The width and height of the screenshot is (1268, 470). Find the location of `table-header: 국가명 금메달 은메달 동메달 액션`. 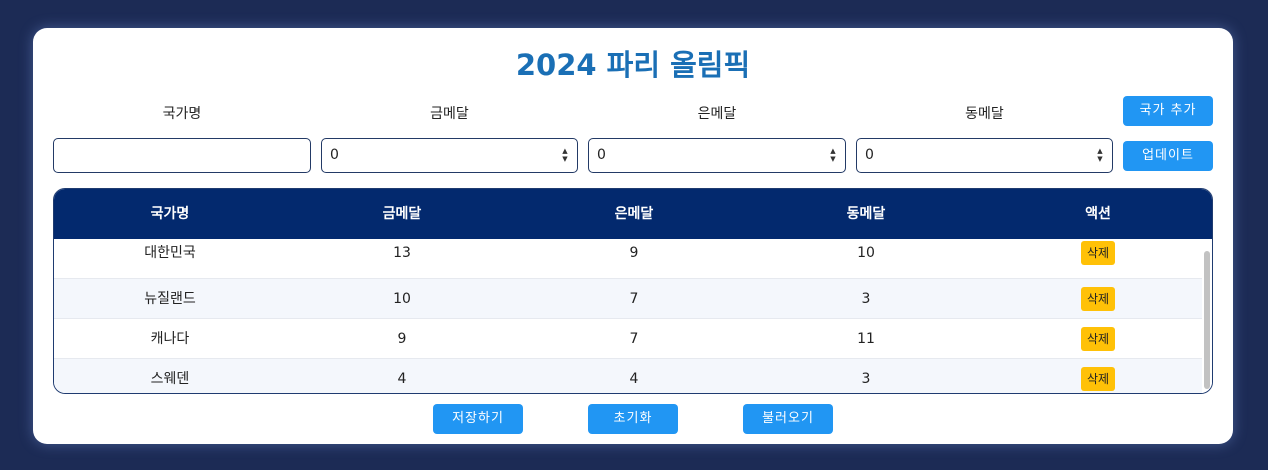

table-header: 국가명 금메달 은메달 동메달 액션 is located at coordinates (633, 214).